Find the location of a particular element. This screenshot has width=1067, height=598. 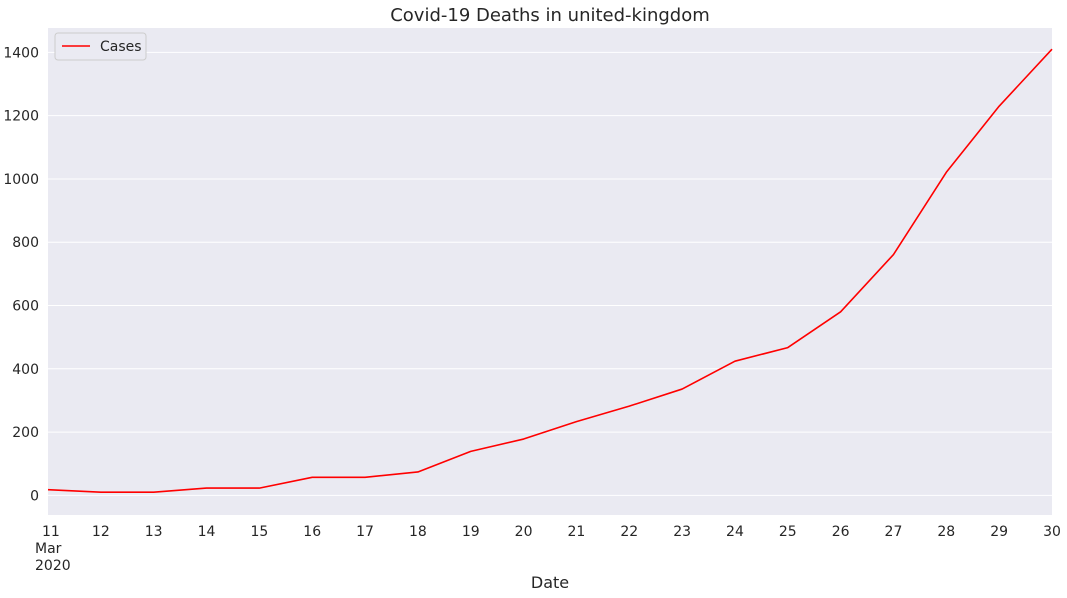

x-axis-label: Date is located at coordinates (550, 582).